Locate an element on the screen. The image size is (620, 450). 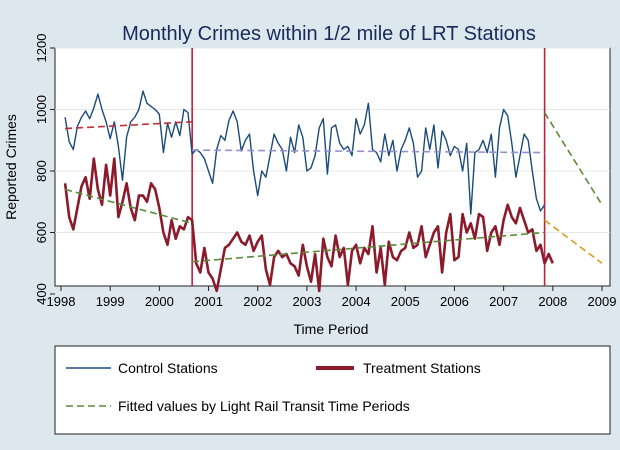
x-tick-label: 2004 is located at coordinates (356, 301).